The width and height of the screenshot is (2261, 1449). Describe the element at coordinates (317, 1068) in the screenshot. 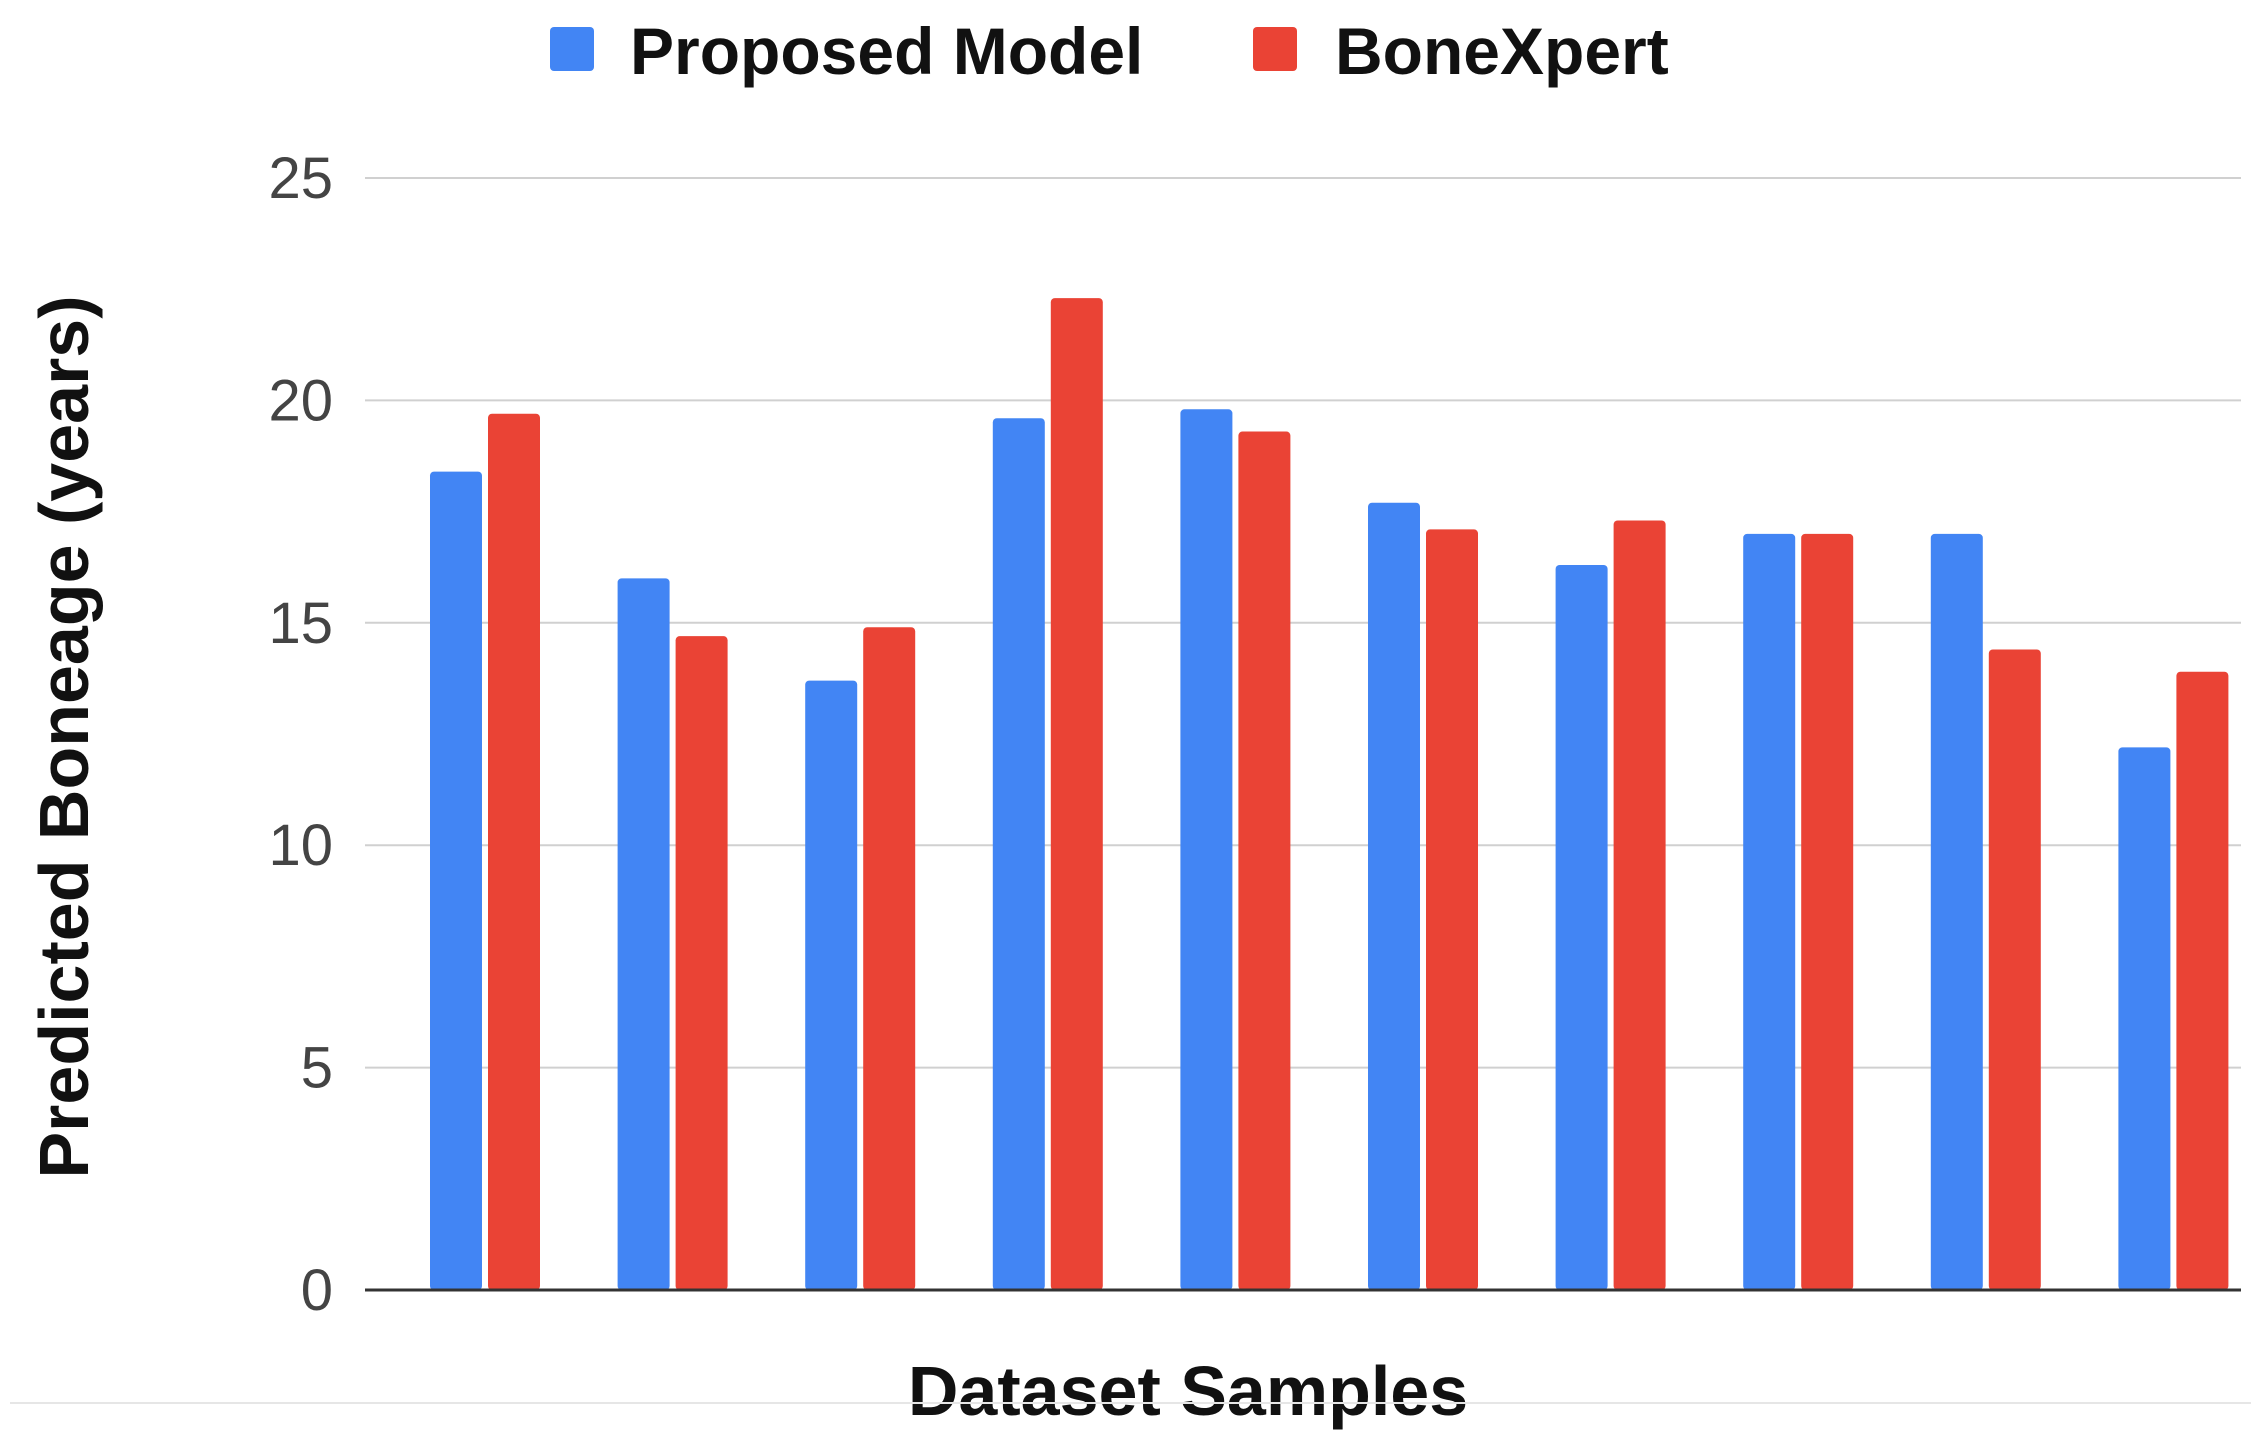

I see `y-tick-label: 5` at that location.